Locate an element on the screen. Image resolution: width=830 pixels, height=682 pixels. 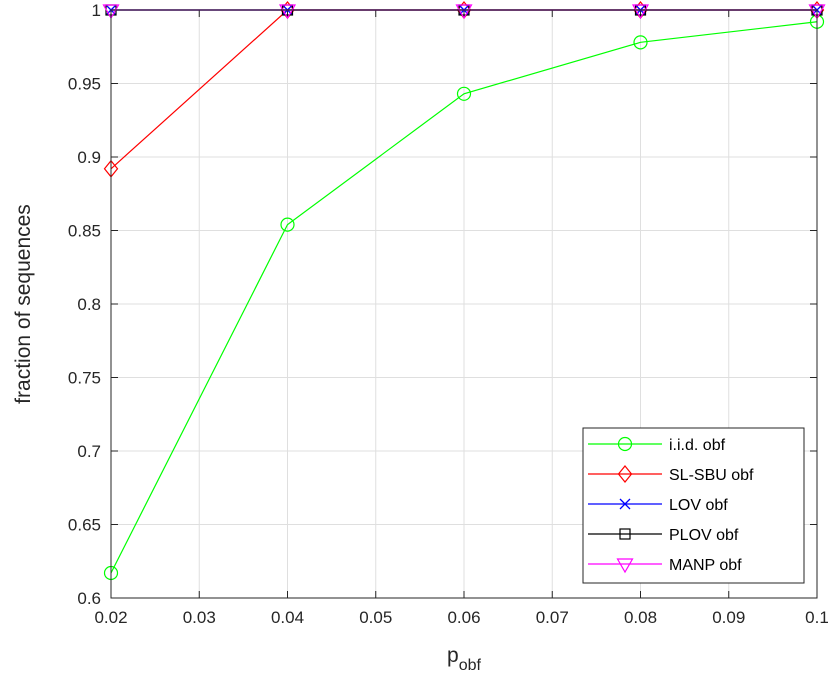
x-tick-label: 0.1 is located at coordinates (817, 617).